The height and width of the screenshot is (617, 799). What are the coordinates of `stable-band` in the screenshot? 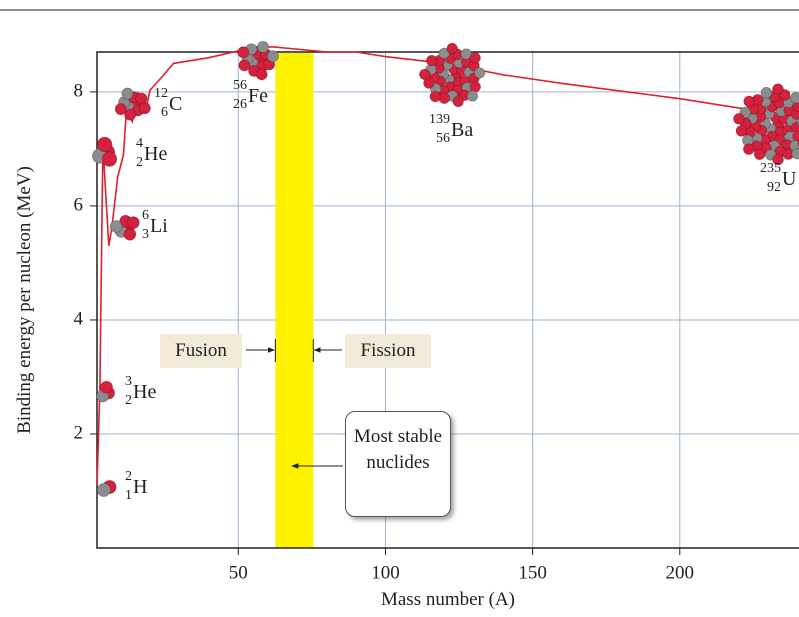 It's located at (294, 300).